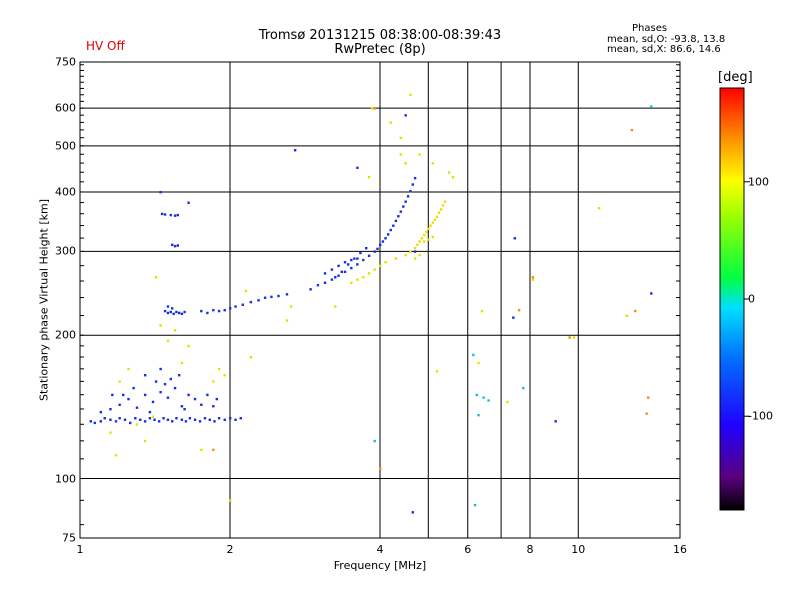  I want to click on x-tick-label: 10, so click(578, 549).